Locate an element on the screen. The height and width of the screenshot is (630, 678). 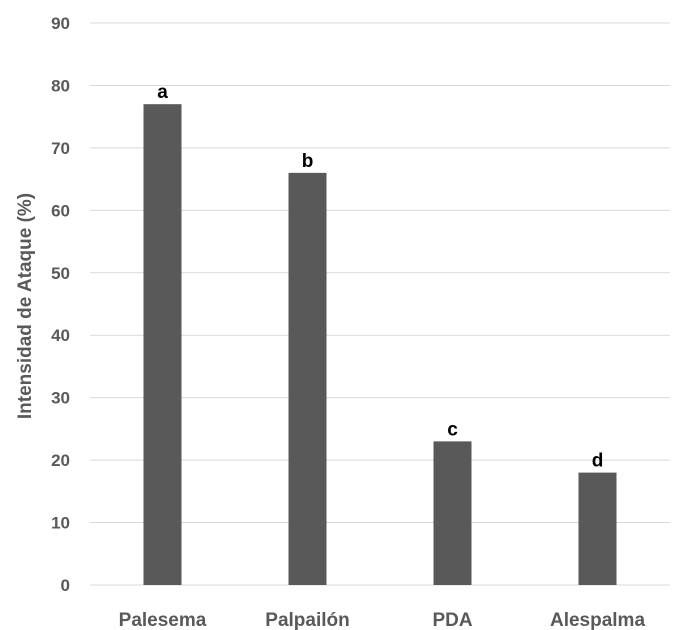
y-axis-ticks: 0 10 20 30 40 50 60 70 80 90 is located at coordinates (60, 304).